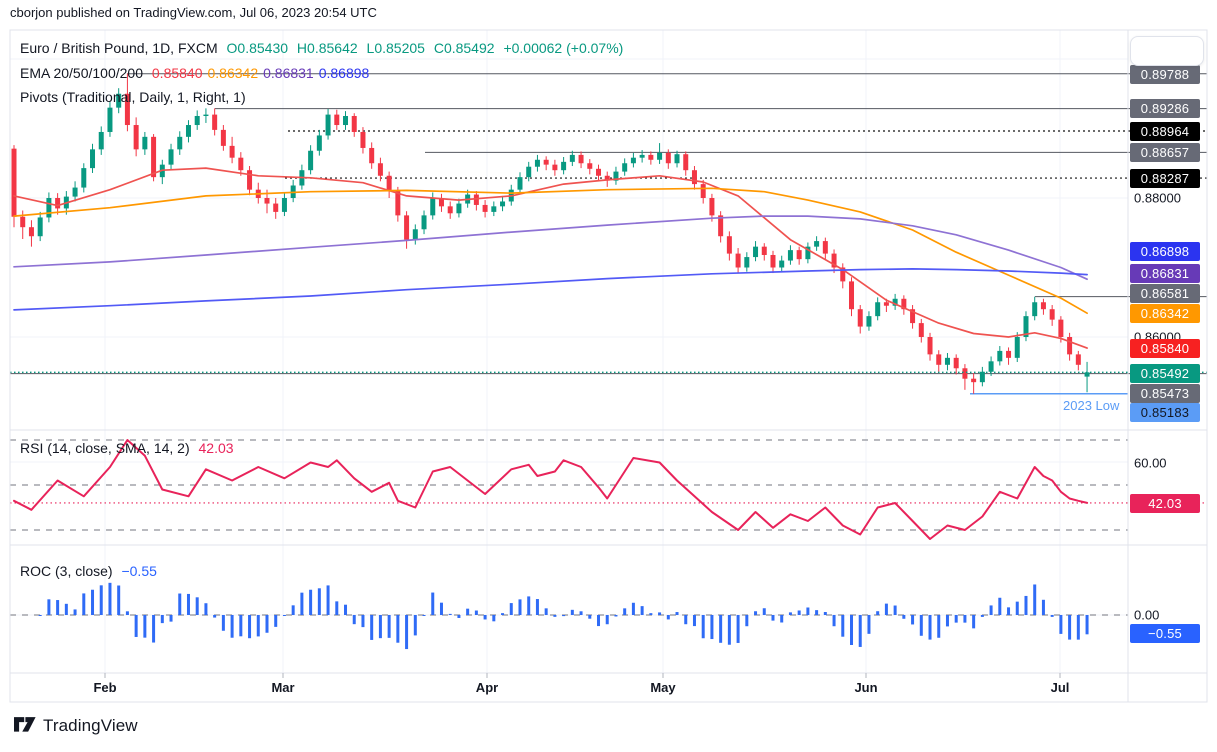 This screenshot has width=1217, height=752. Describe the element at coordinates (1165, 313) in the screenshot. I see `price-axis-label: 0.86342` at that location.